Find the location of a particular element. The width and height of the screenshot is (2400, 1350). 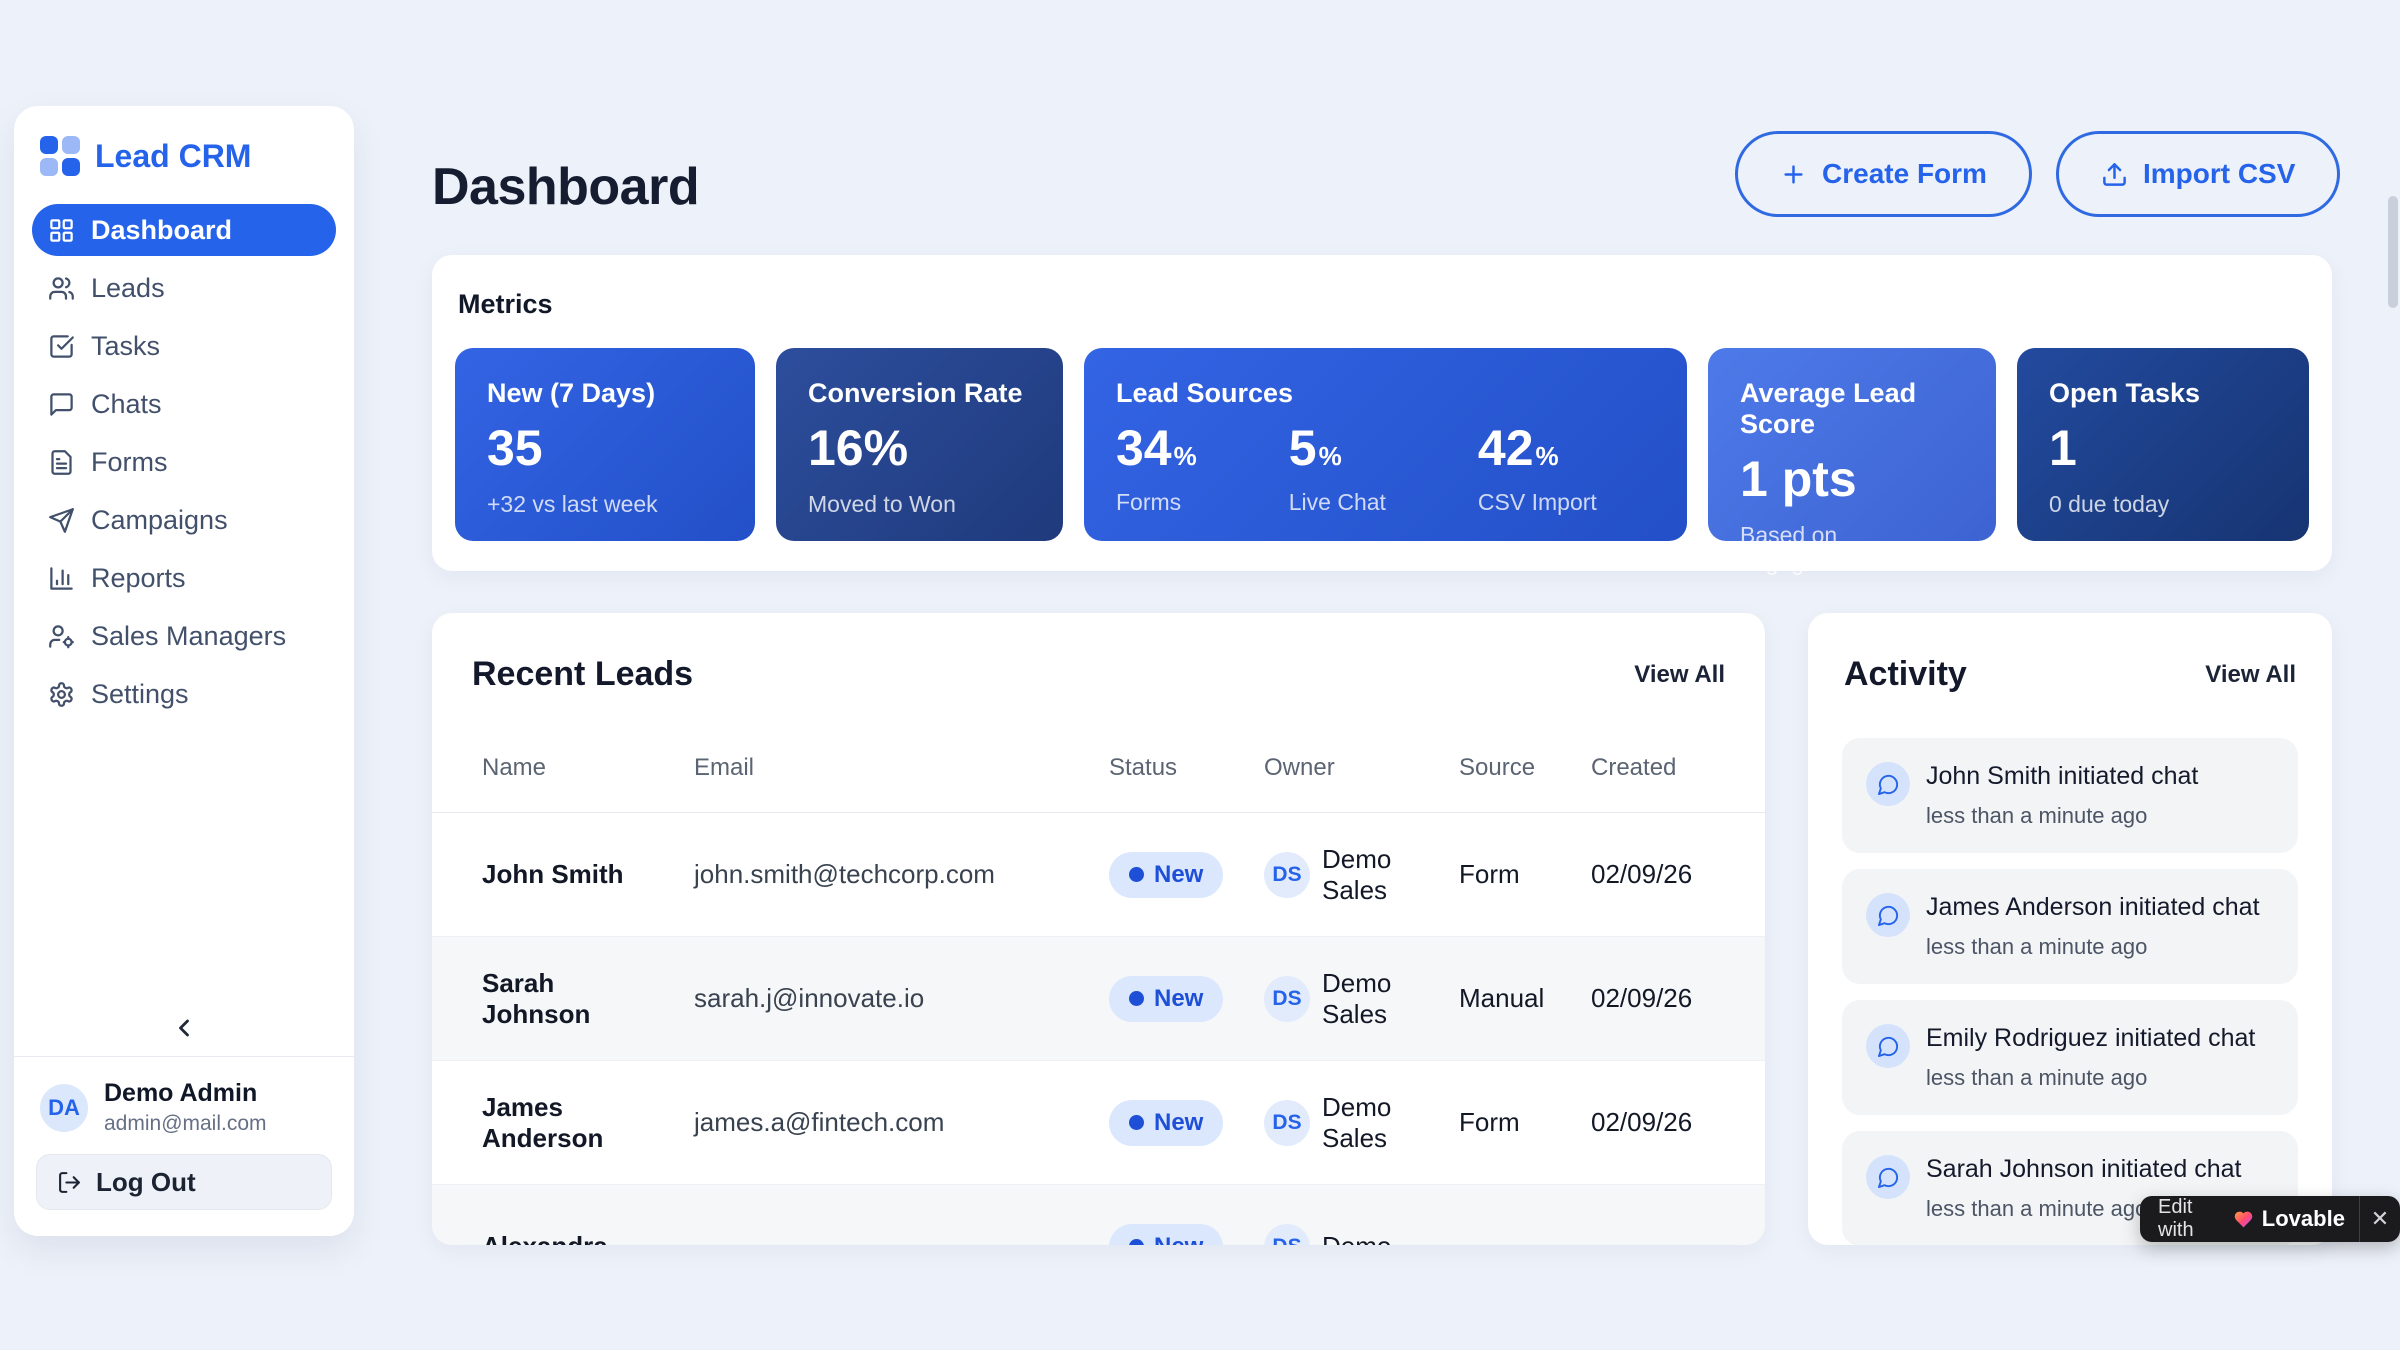

activity-text: Sarah Johnson initiated chat is located at coordinates (2084, 1169).